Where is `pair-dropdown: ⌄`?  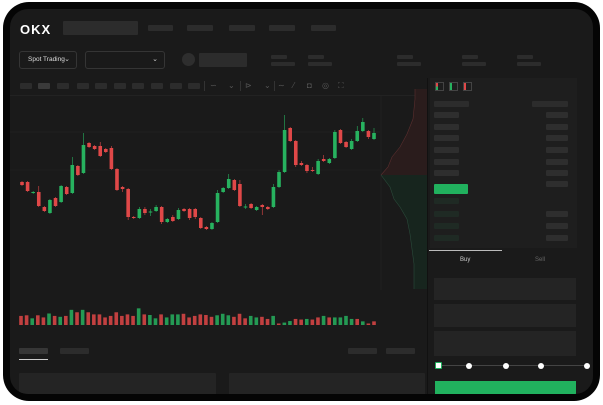
pair-dropdown: ⌄ is located at coordinates (125, 60).